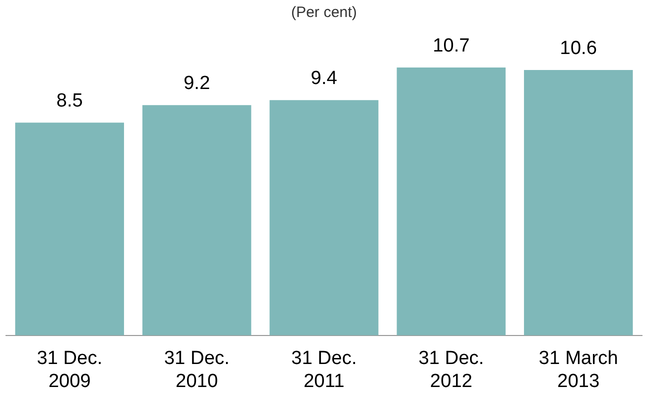 This screenshot has width=646, height=405. Describe the element at coordinates (197, 83) in the screenshot. I see `data-label: 9.2` at that location.